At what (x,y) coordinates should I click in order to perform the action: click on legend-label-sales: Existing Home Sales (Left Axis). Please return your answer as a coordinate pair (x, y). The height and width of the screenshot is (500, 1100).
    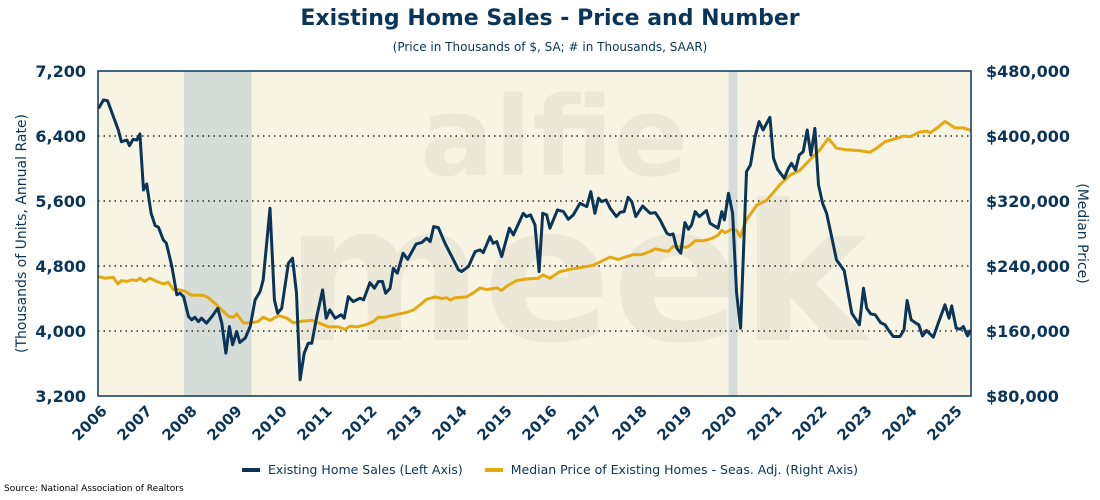
    Looking at the image, I should click on (365, 469).